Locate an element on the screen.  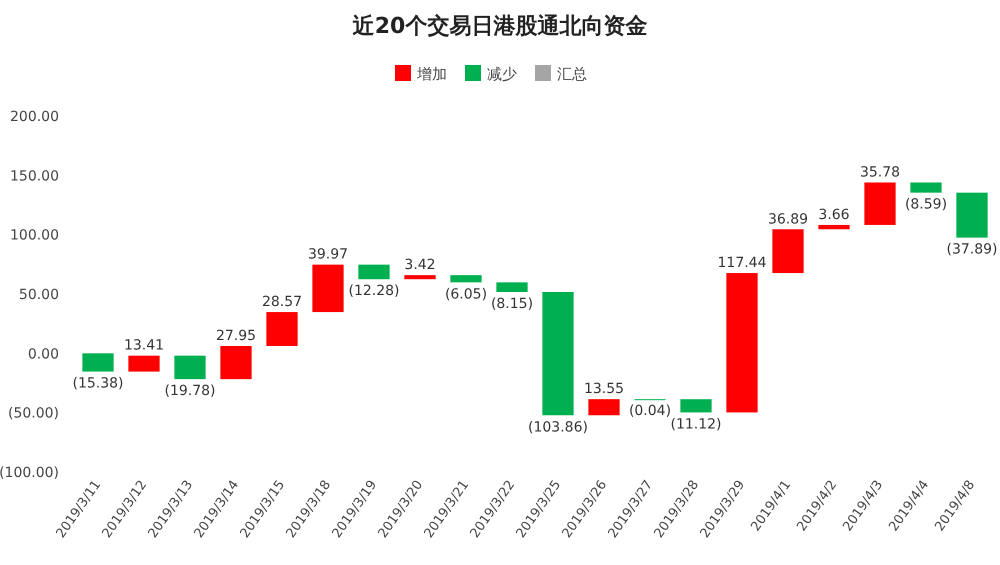
data-label: (12.28) is located at coordinates (374, 291).